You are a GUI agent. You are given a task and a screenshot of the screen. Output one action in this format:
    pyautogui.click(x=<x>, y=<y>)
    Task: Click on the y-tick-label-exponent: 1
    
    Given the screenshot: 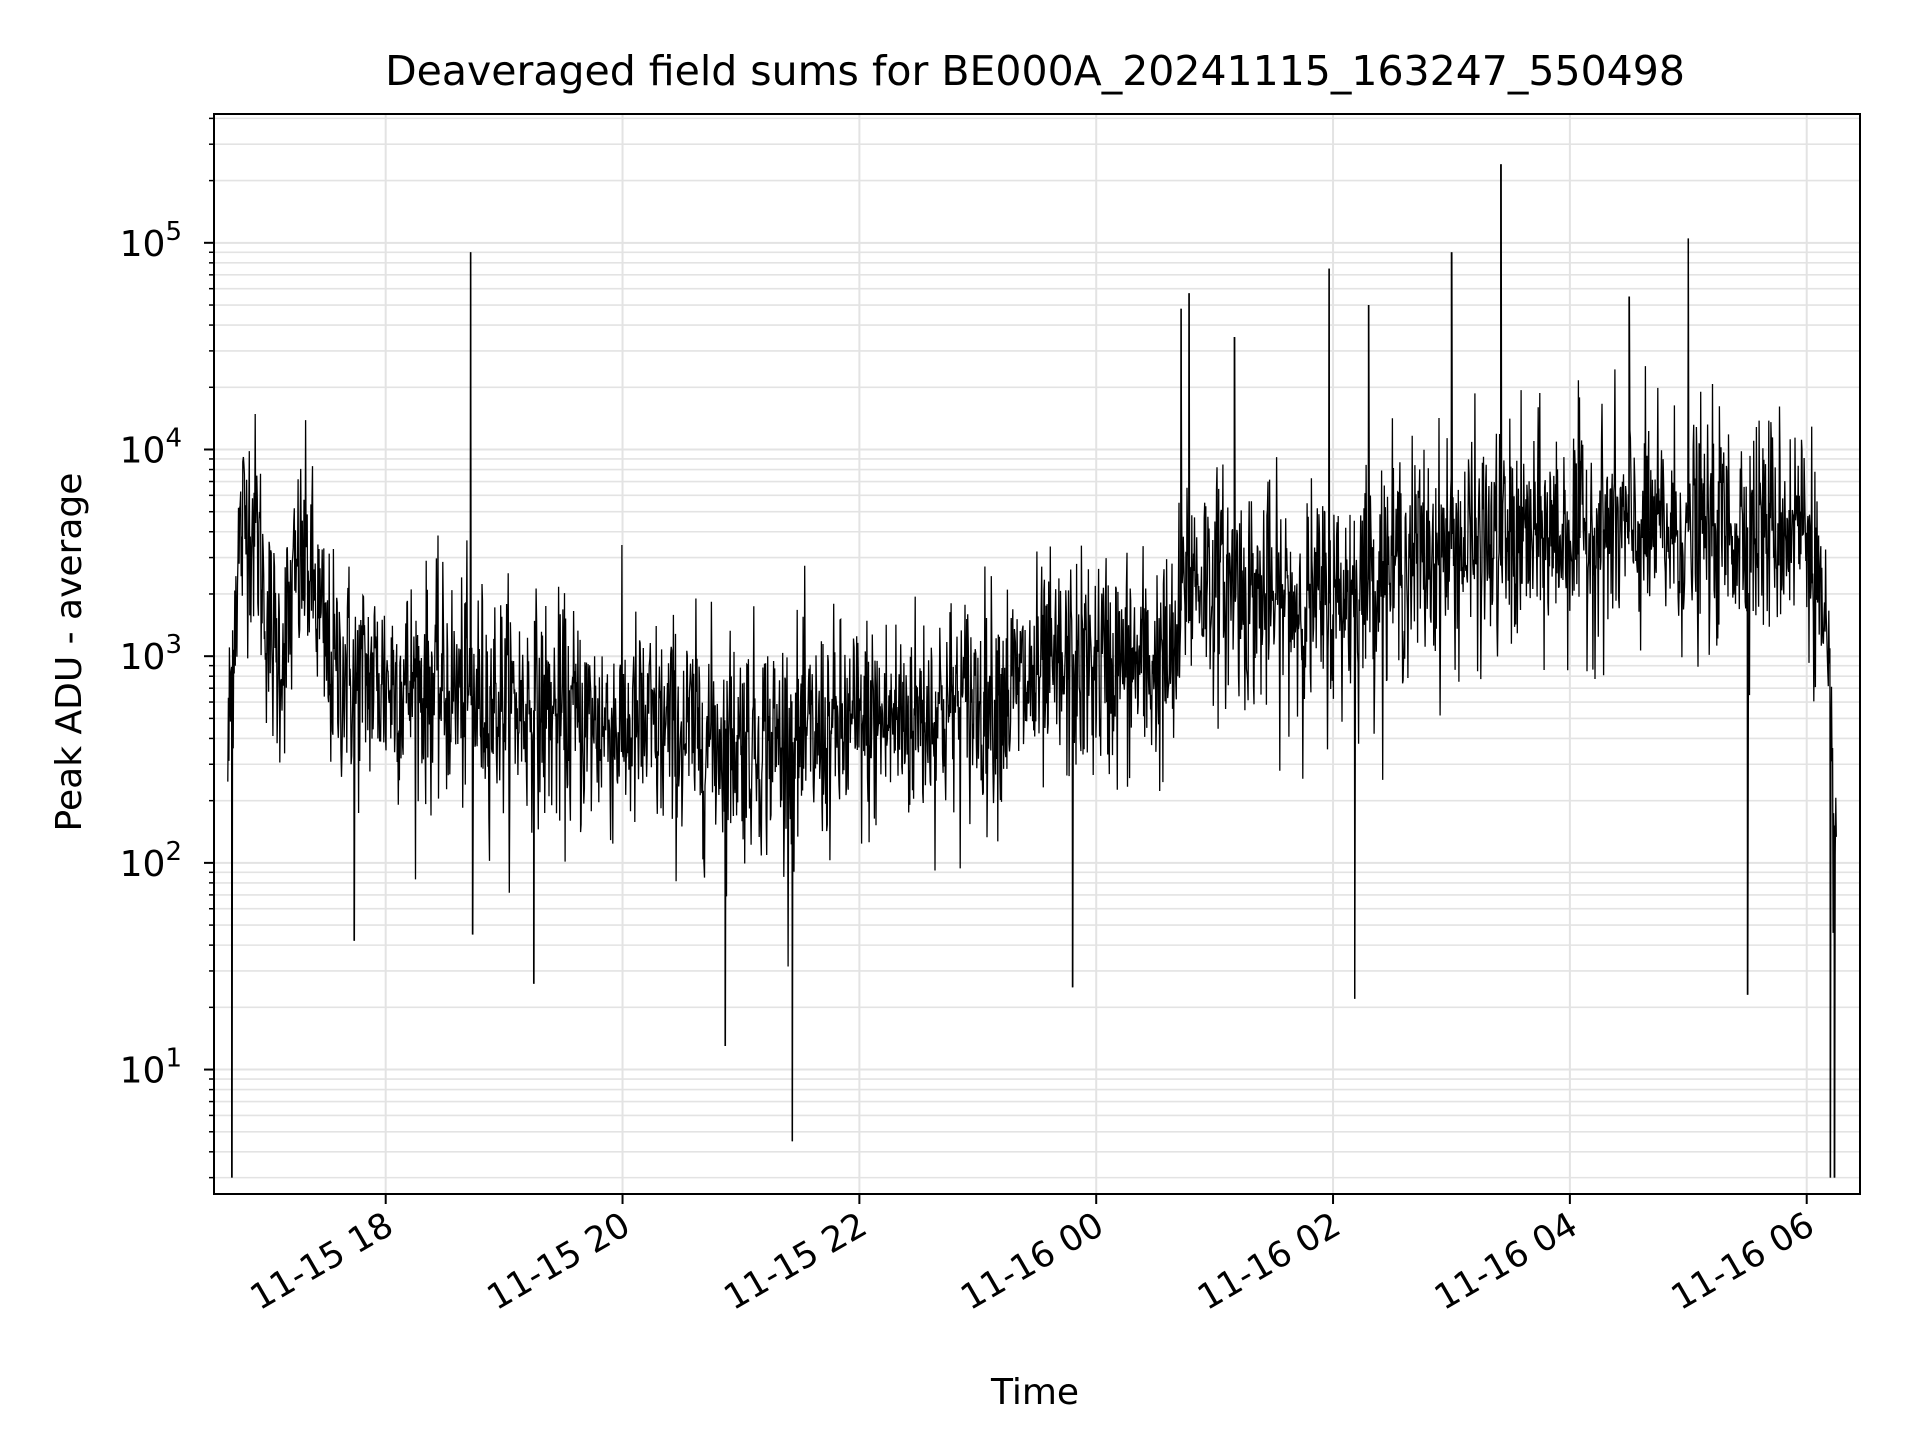 What is the action you would take?
    pyautogui.click(x=173, y=1059)
    